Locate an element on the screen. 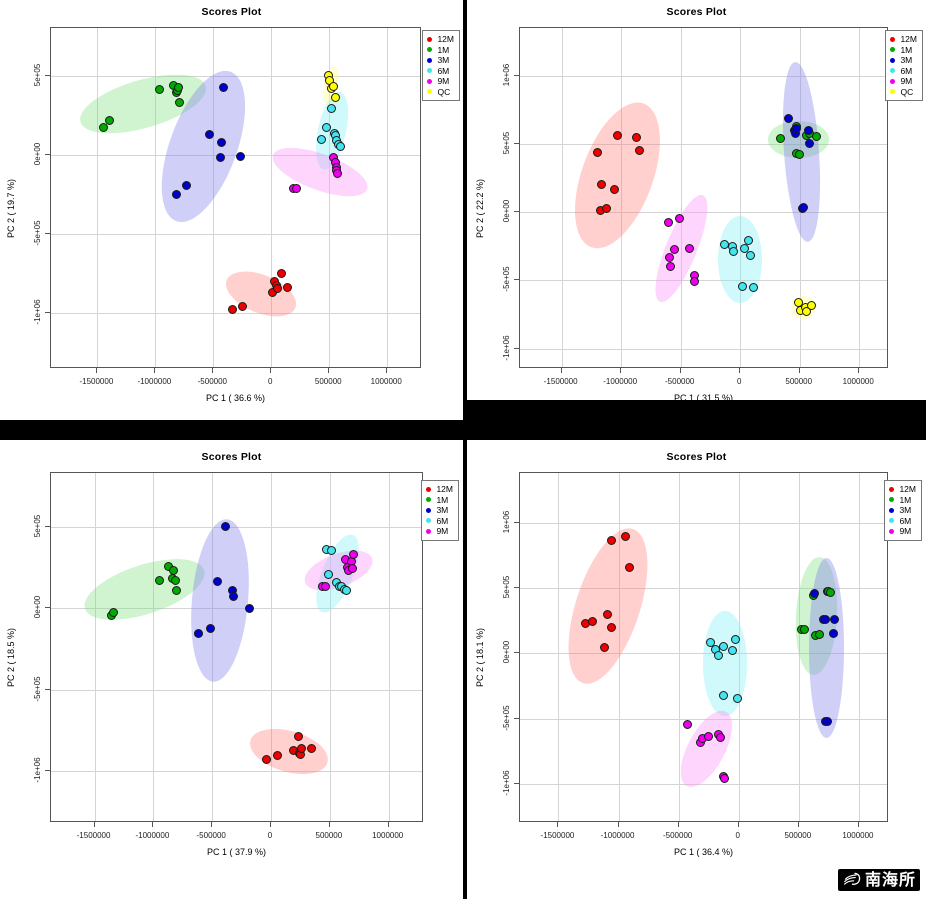  legend-marker-12m-icon is located at coordinates (893, 39).